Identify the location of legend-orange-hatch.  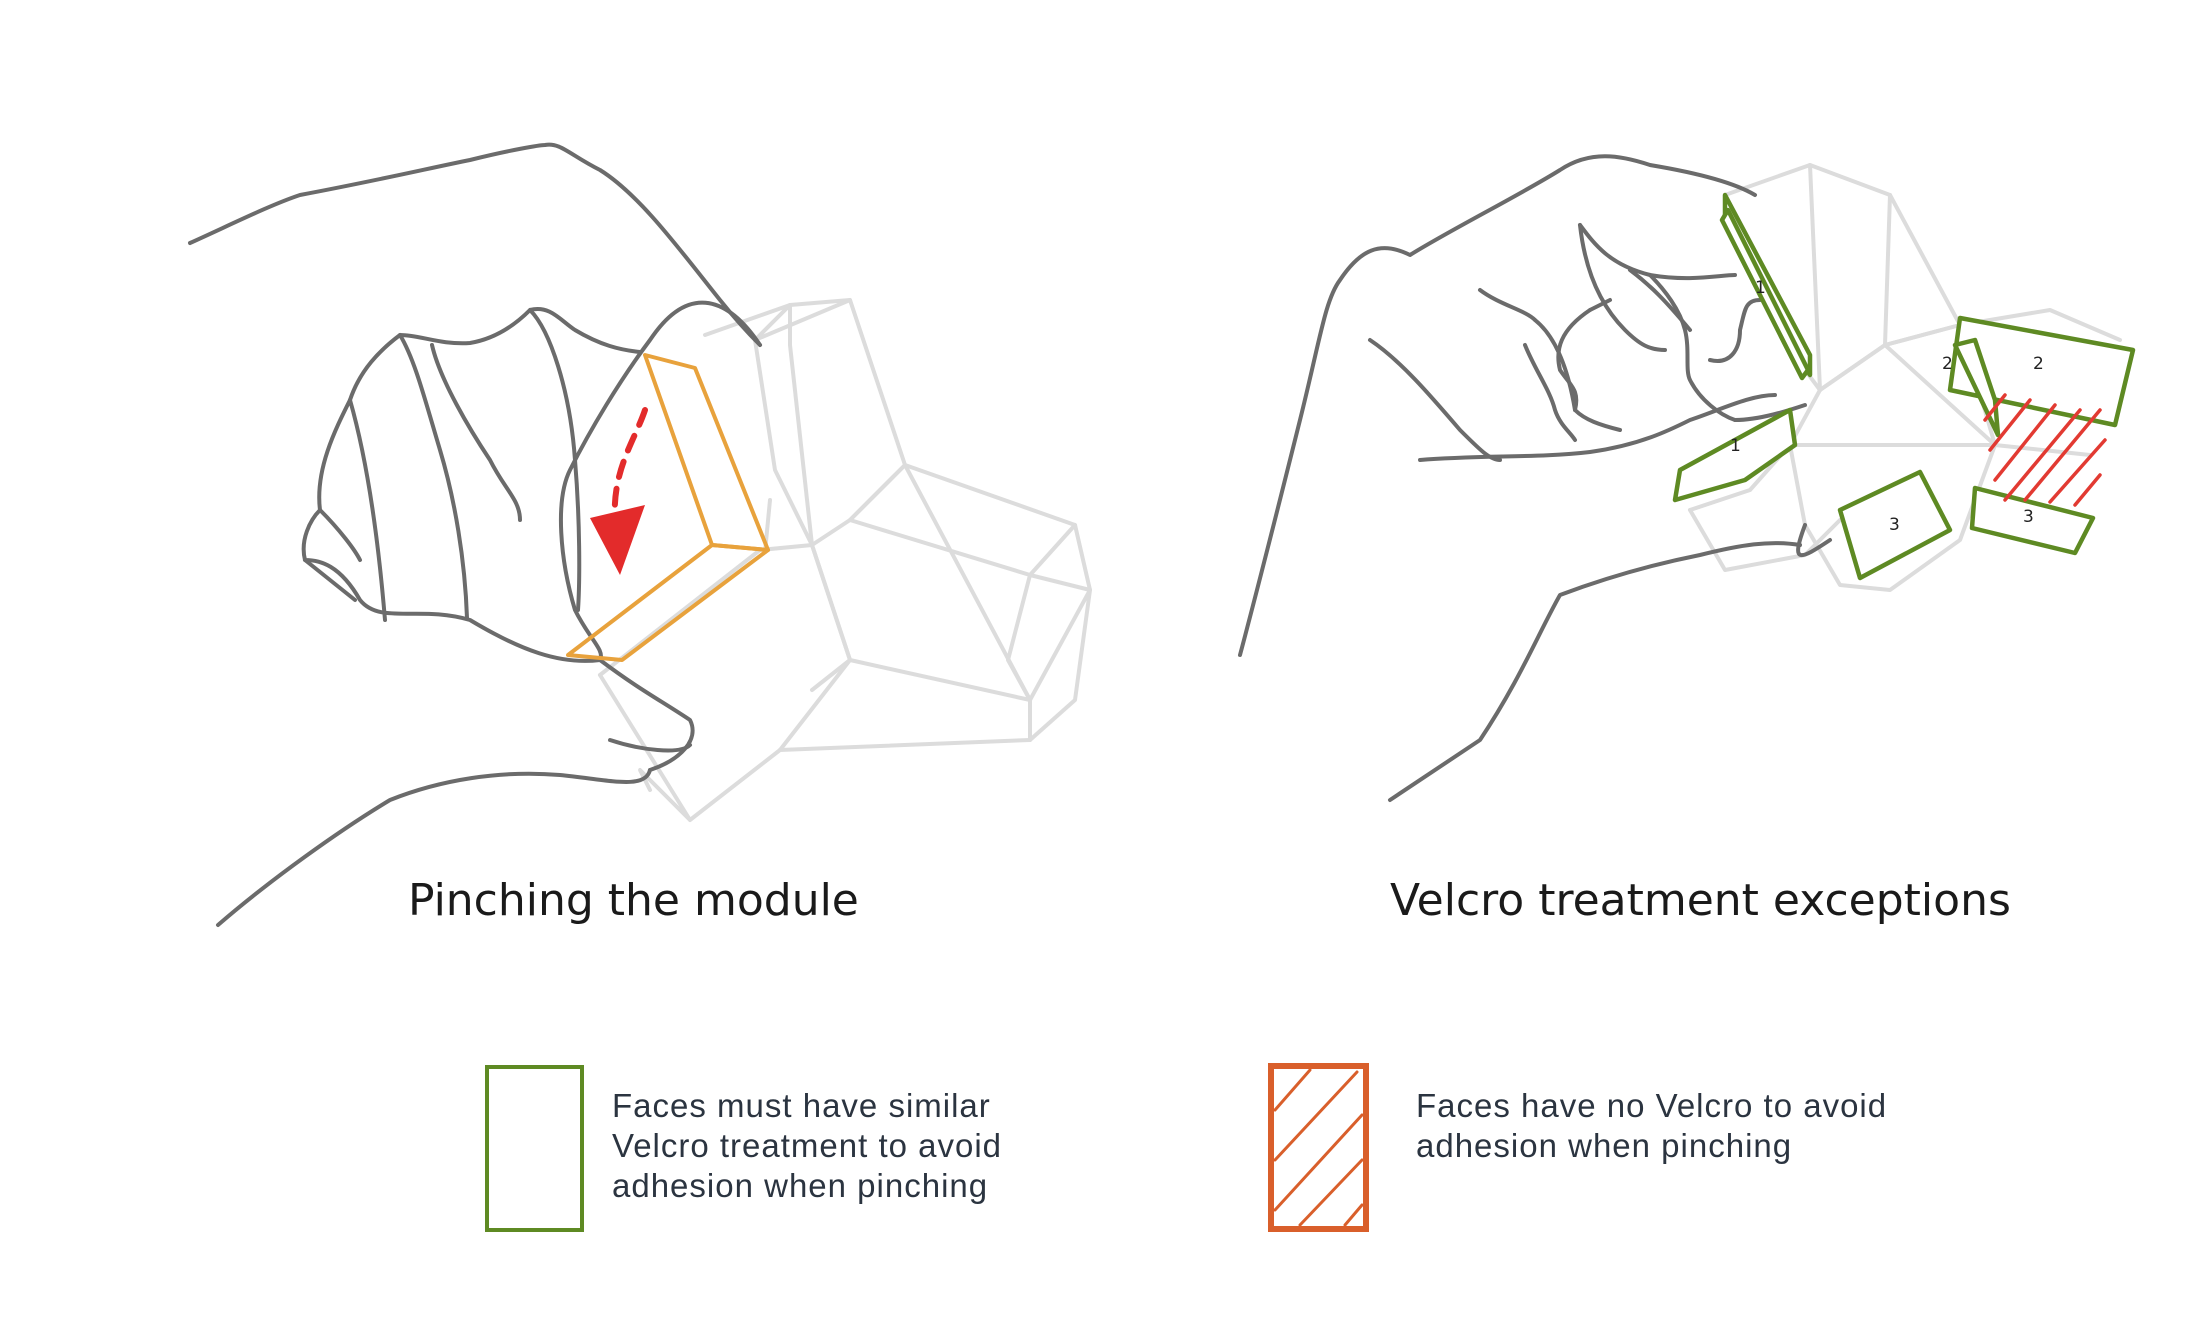
(1318, 1147).